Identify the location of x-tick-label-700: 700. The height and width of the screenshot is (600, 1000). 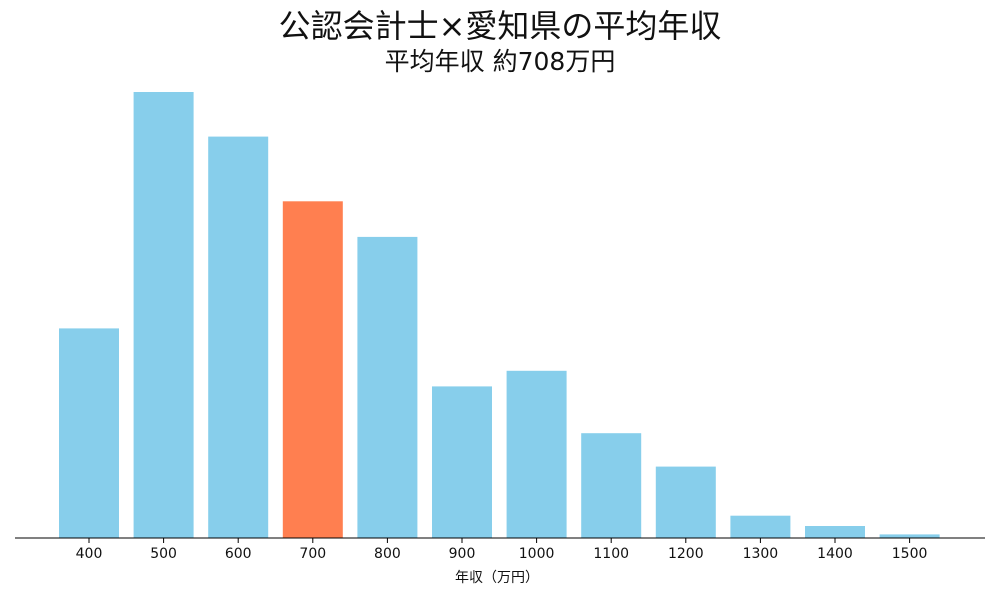
(312, 554).